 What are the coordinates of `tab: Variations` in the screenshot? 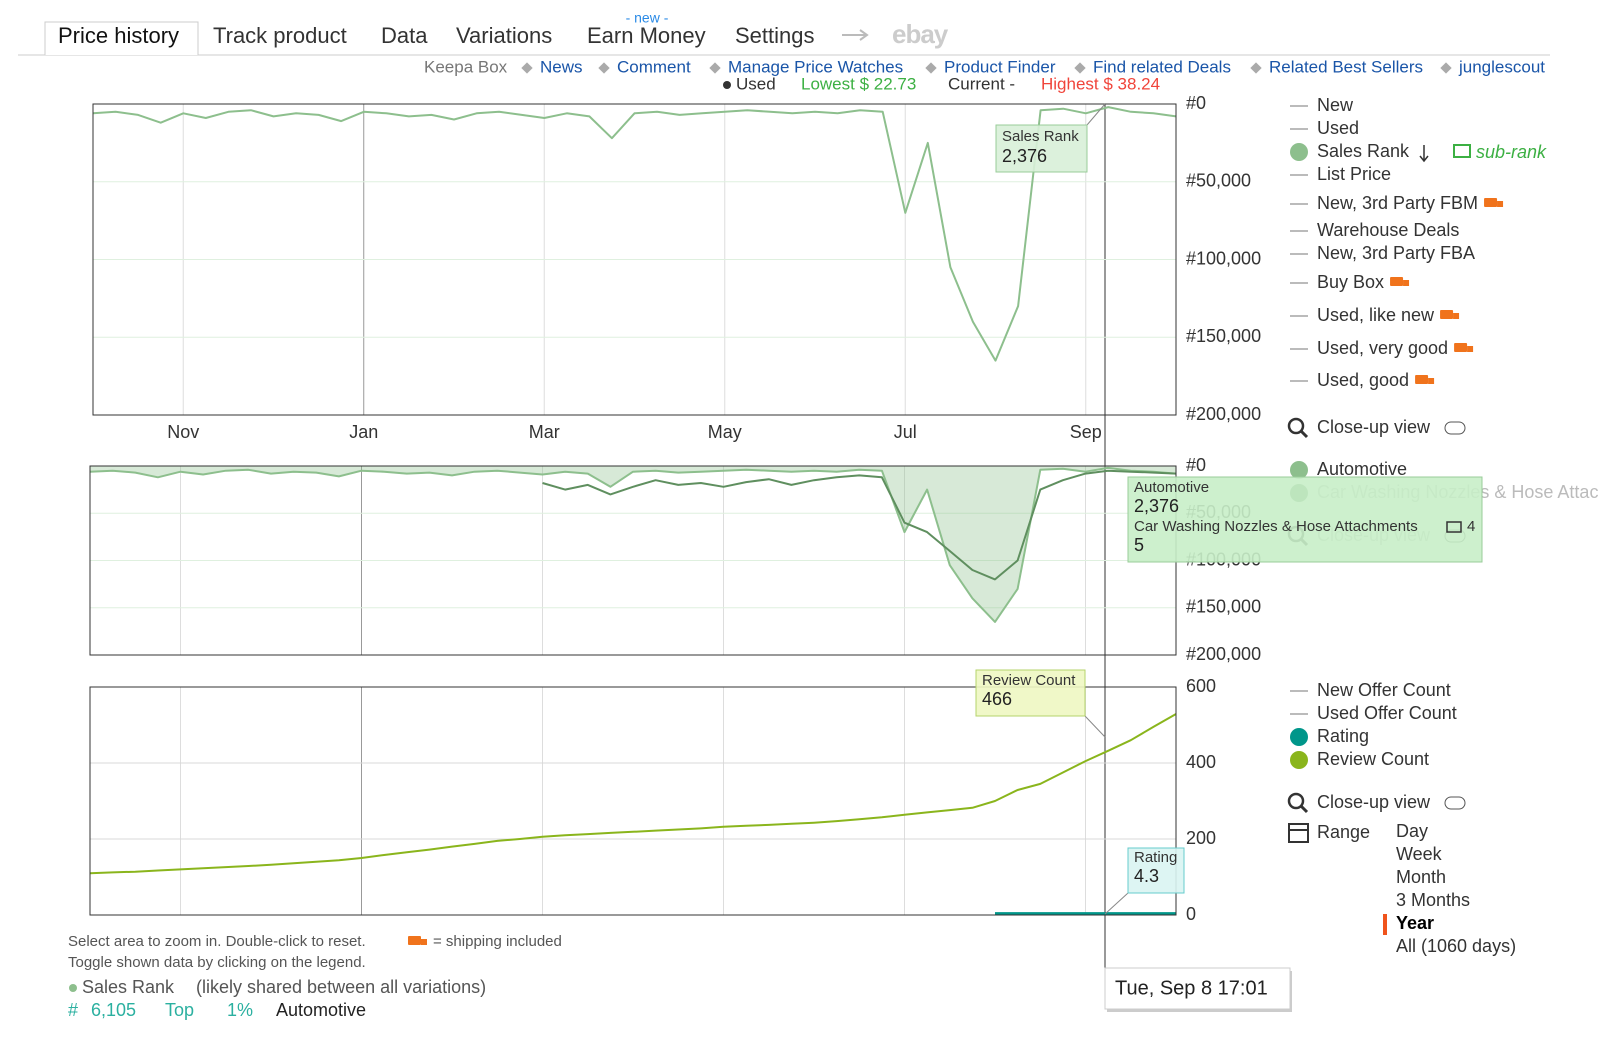 It's located at (504, 35).